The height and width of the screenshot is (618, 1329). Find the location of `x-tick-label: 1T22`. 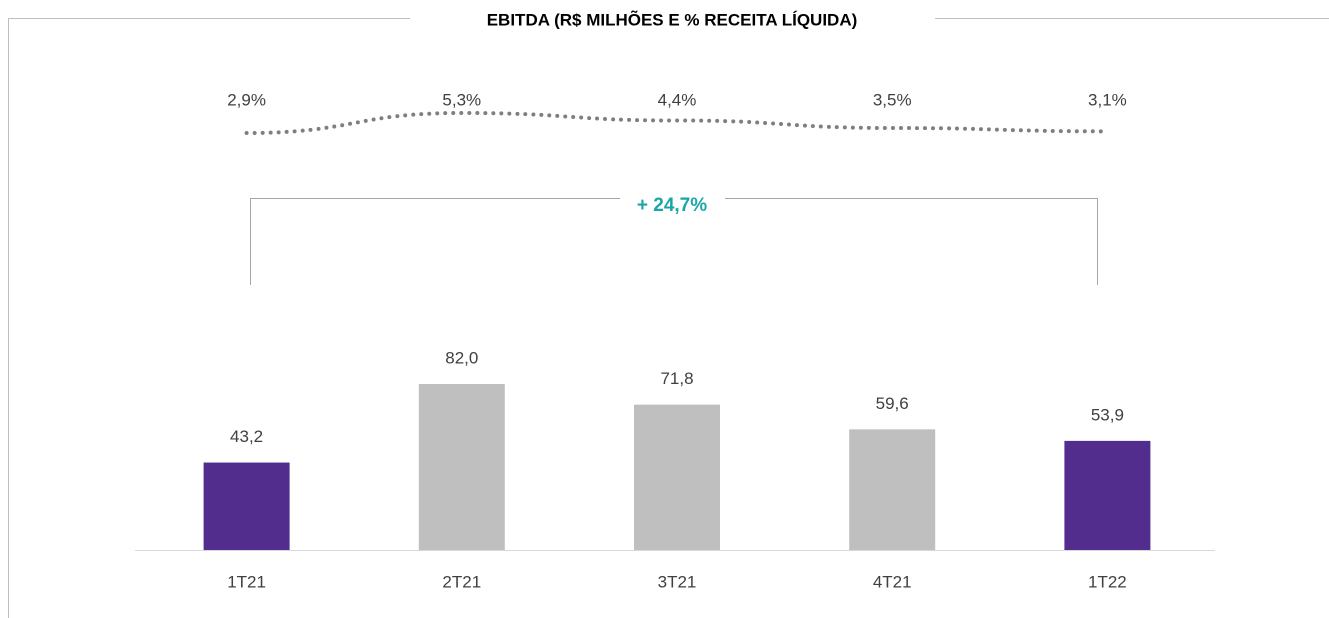

x-tick-label: 1T22 is located at coordinates (1107, 581).